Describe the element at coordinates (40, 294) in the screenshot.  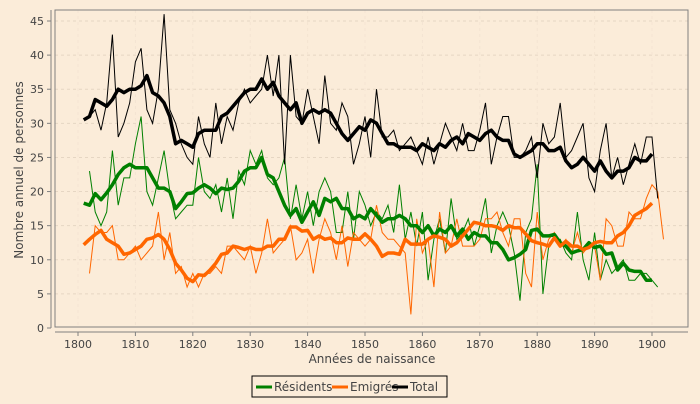
I see `y-tick-label: 5` at that location.